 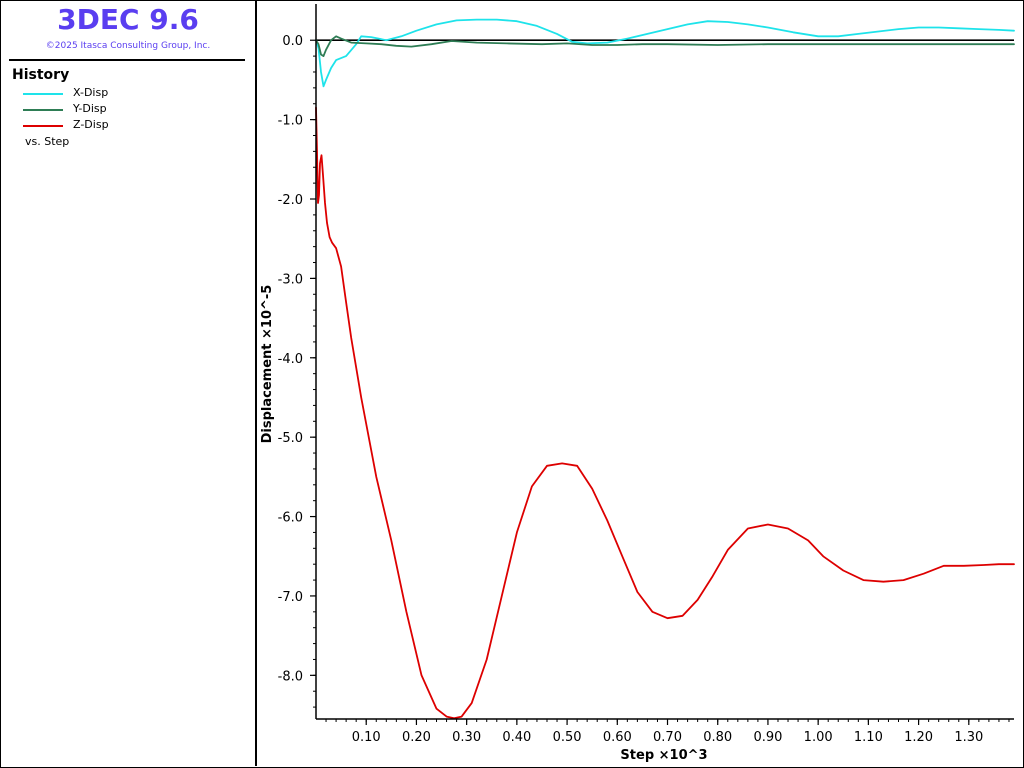 I want to click on panel-divider, so click(x=127, y=60).